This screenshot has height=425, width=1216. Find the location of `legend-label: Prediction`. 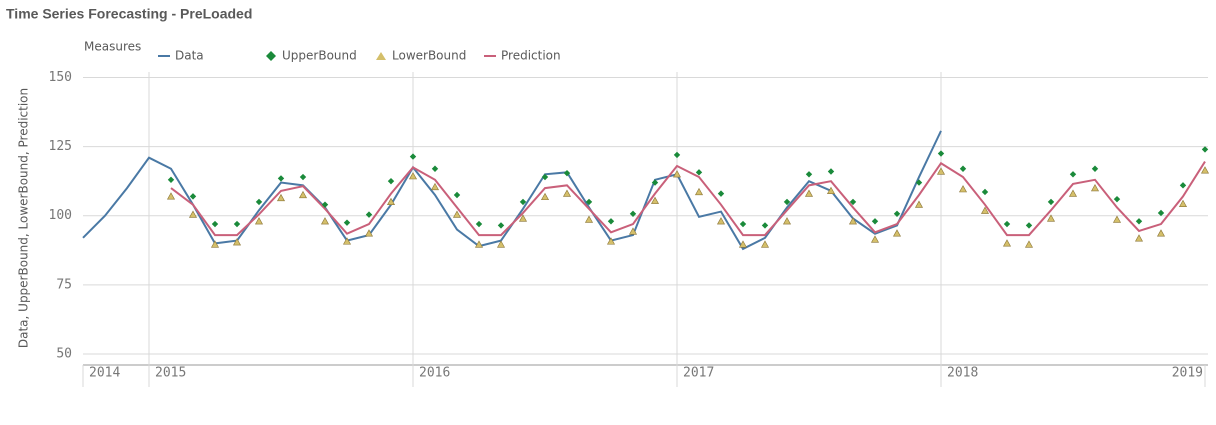

legend-label: Prediction is located at coordinates (531, 56).